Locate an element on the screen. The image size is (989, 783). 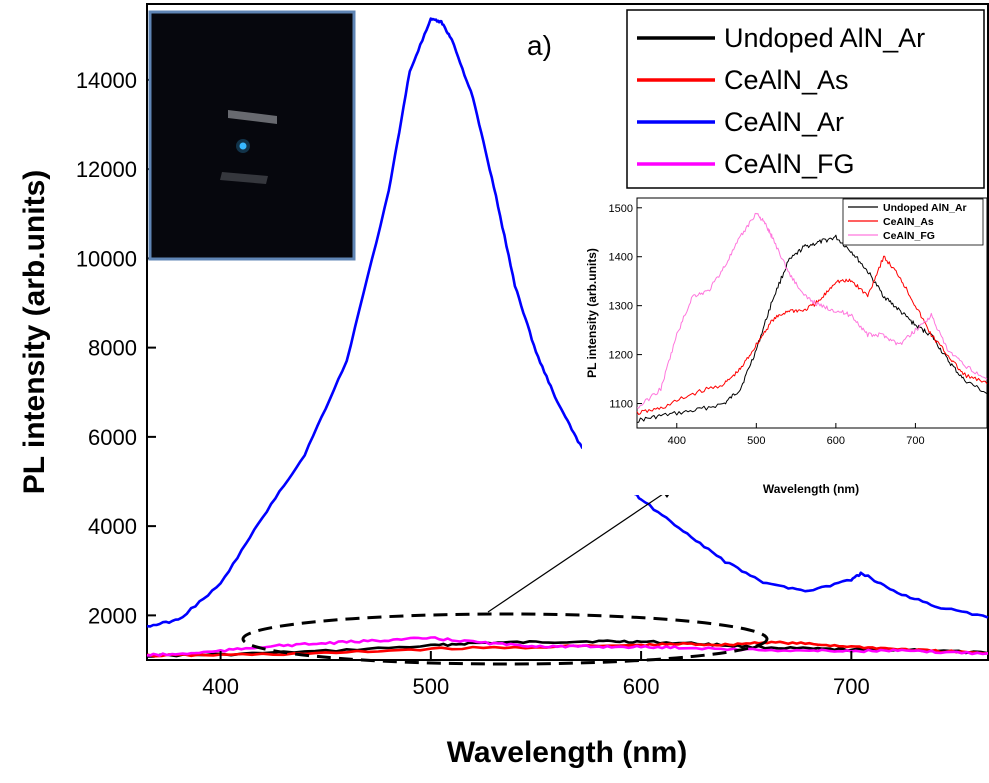
highlight-ellipse is located at coordinates (505, 639).